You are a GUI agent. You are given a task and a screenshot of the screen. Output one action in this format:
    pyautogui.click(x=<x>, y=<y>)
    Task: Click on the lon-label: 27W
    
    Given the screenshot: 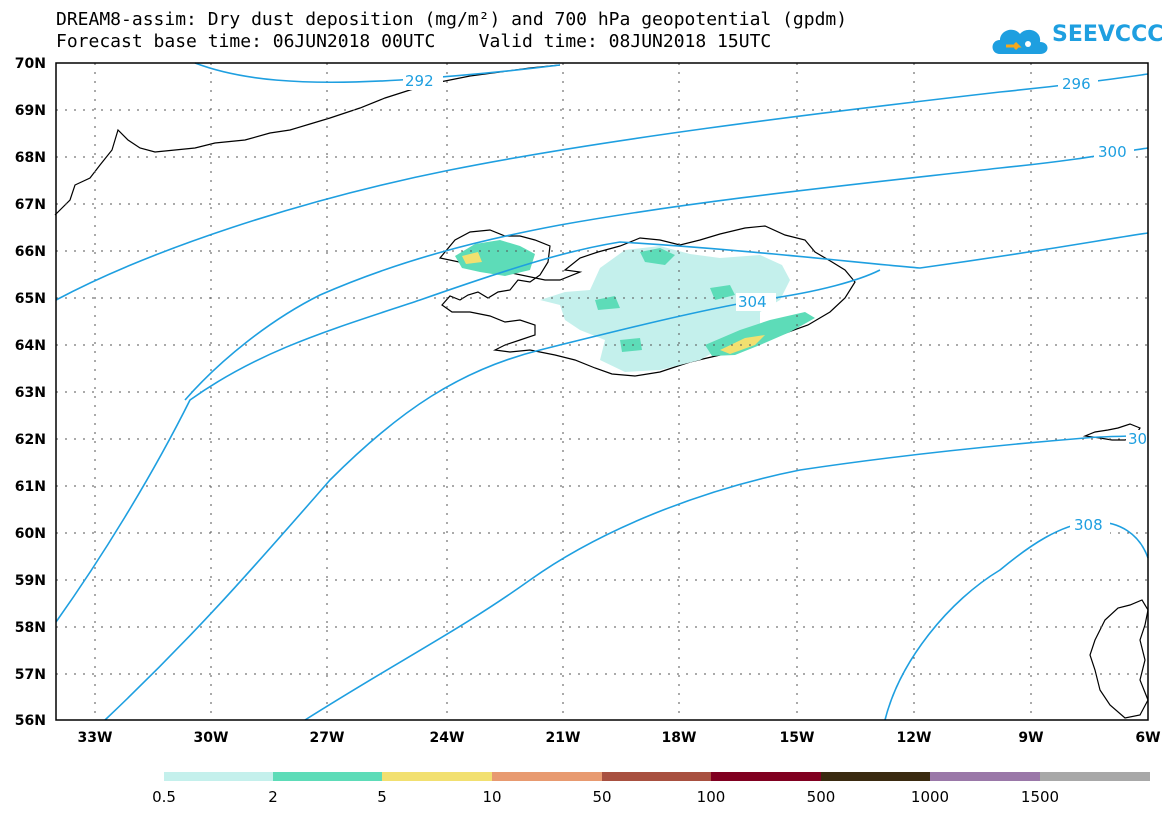 What is the action you would take?
    pyautogui.click(x=327, y=738)
    